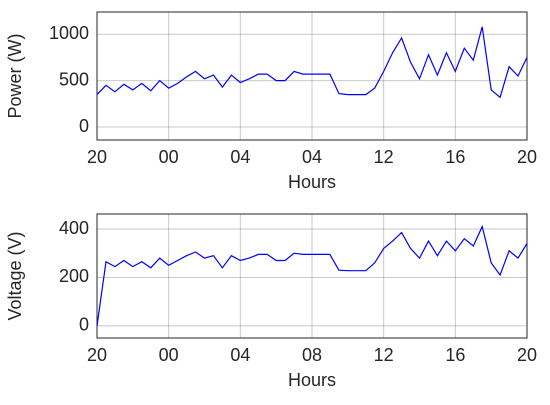 This screenshot has height=405, width=550. I want to click on y-tick-label: 200, so click(74, 276).